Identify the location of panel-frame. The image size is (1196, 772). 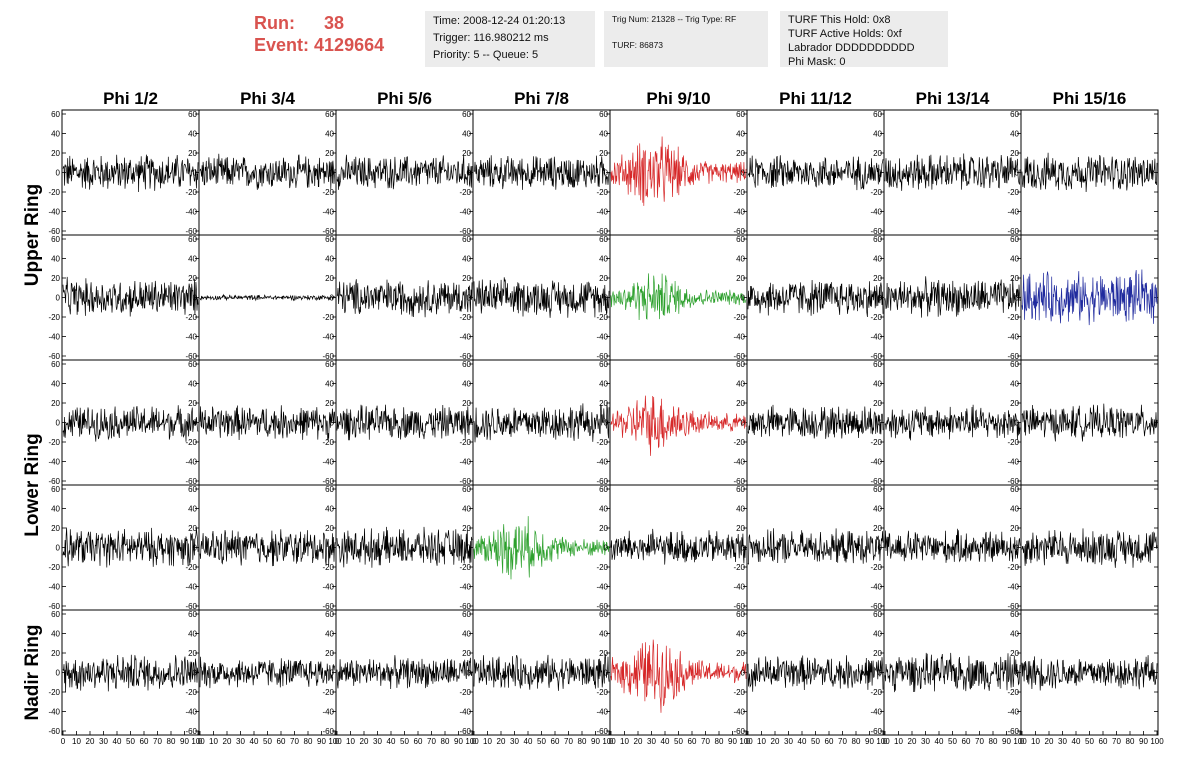
(267, 422).